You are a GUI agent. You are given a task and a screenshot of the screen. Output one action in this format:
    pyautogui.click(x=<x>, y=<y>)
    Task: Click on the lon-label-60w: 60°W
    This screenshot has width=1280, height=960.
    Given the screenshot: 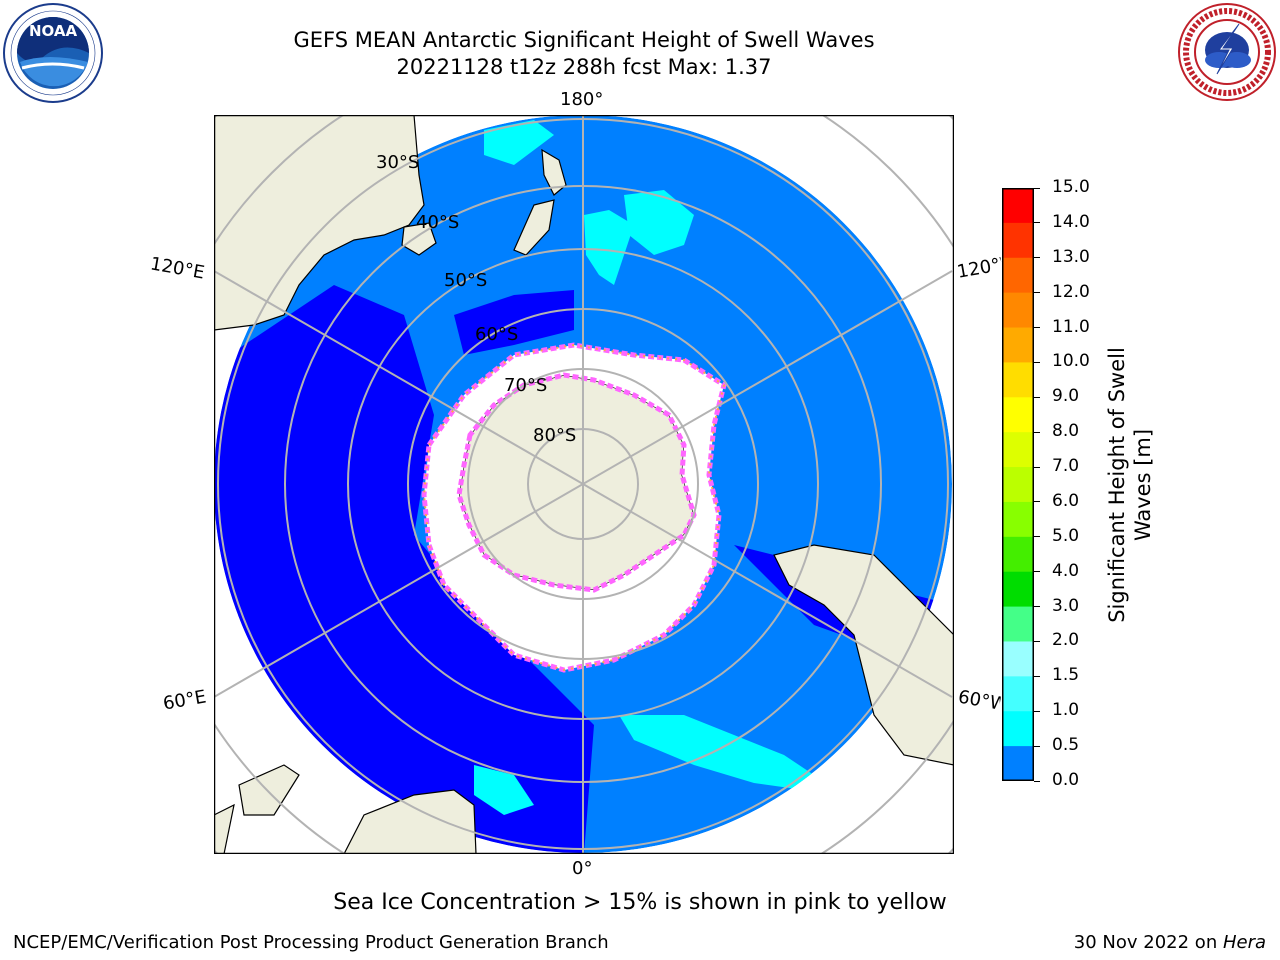 What is the action you would take?
    pyautogui.click(x=979, y=700)
    